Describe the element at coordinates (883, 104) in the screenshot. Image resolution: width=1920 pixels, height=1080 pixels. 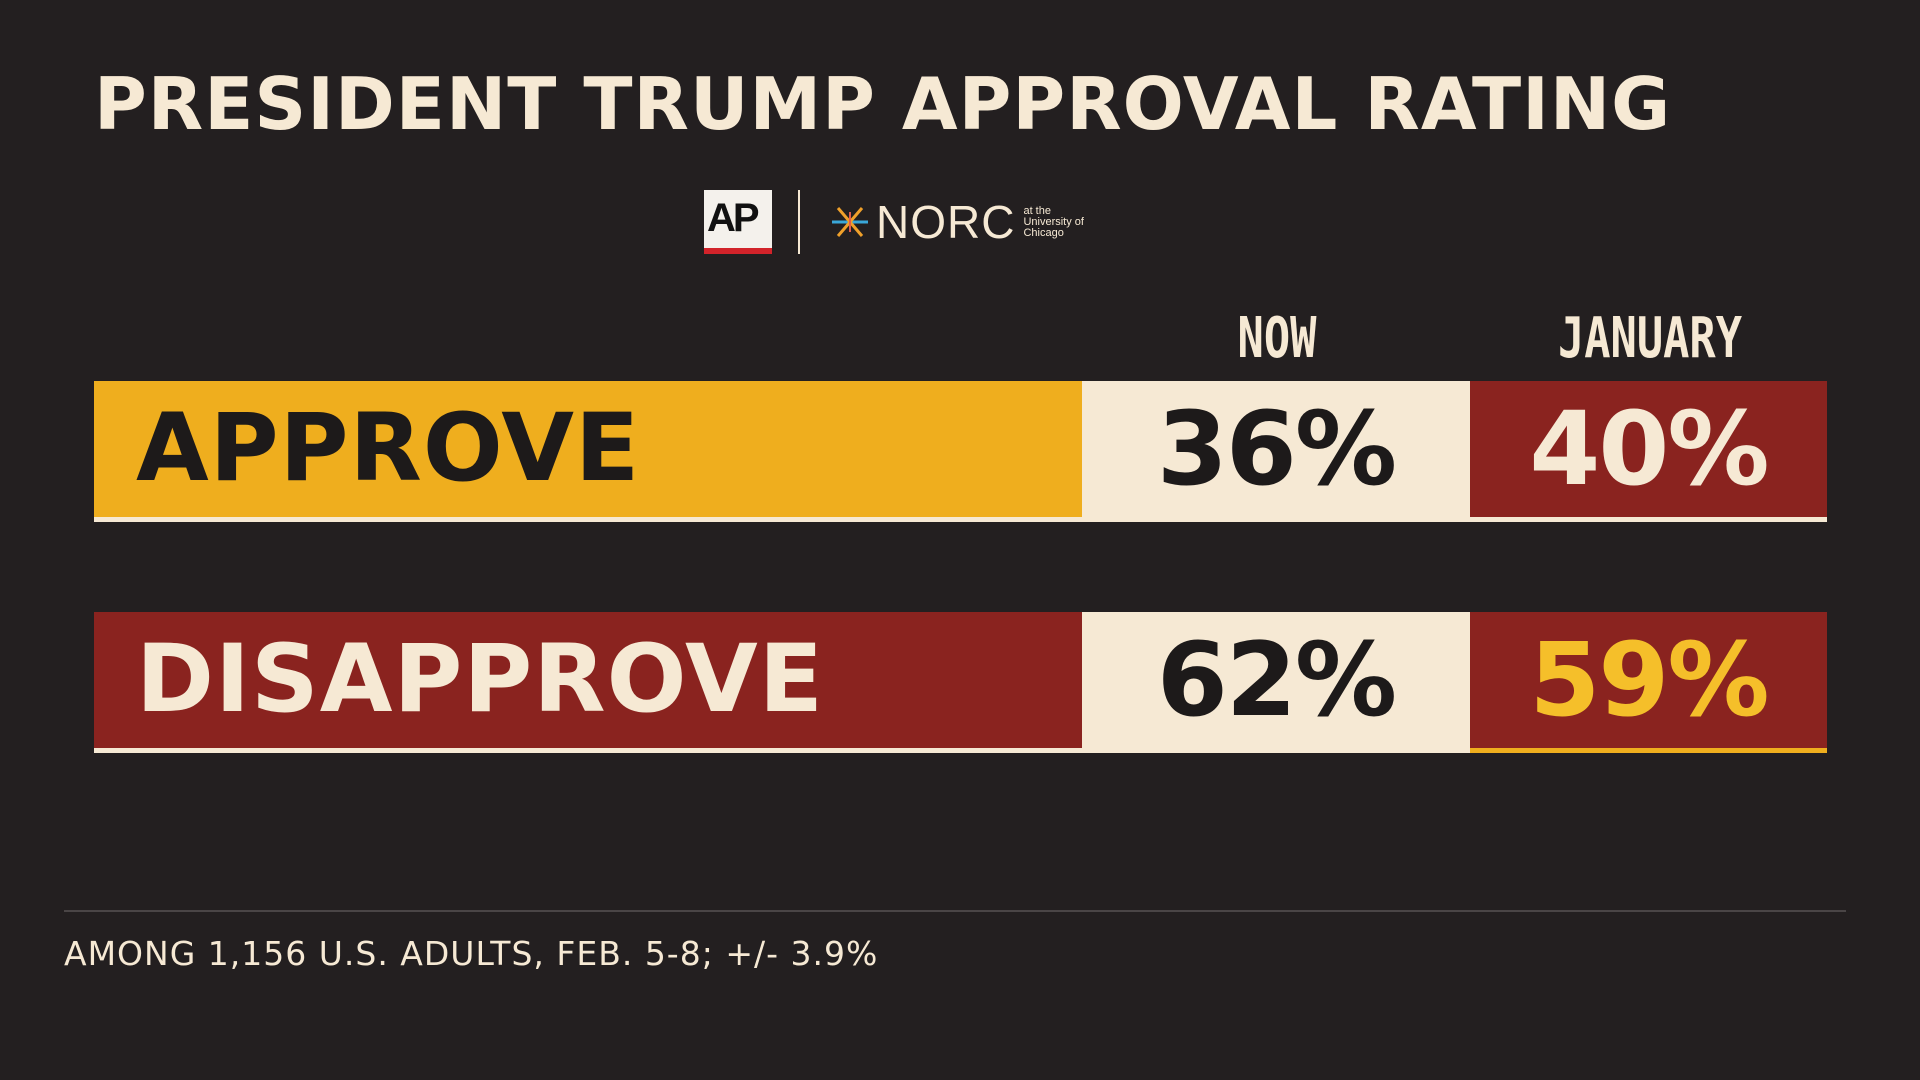
I see `chart-title: PRESIDENT TRUMP APPROVAL RATING` at that location.